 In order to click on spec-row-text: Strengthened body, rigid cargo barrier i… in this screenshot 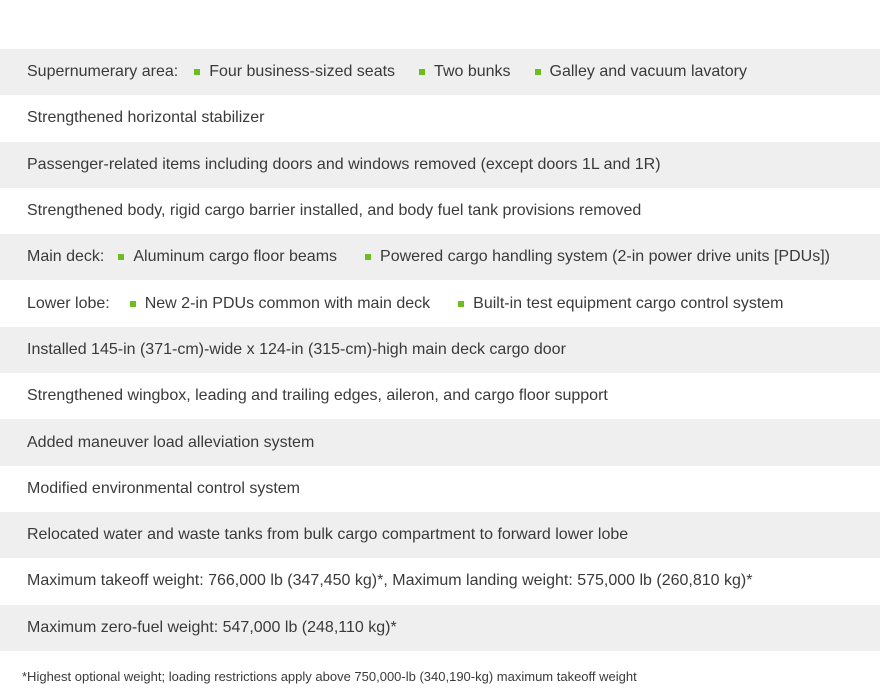, I will do `click(334, 211)`.